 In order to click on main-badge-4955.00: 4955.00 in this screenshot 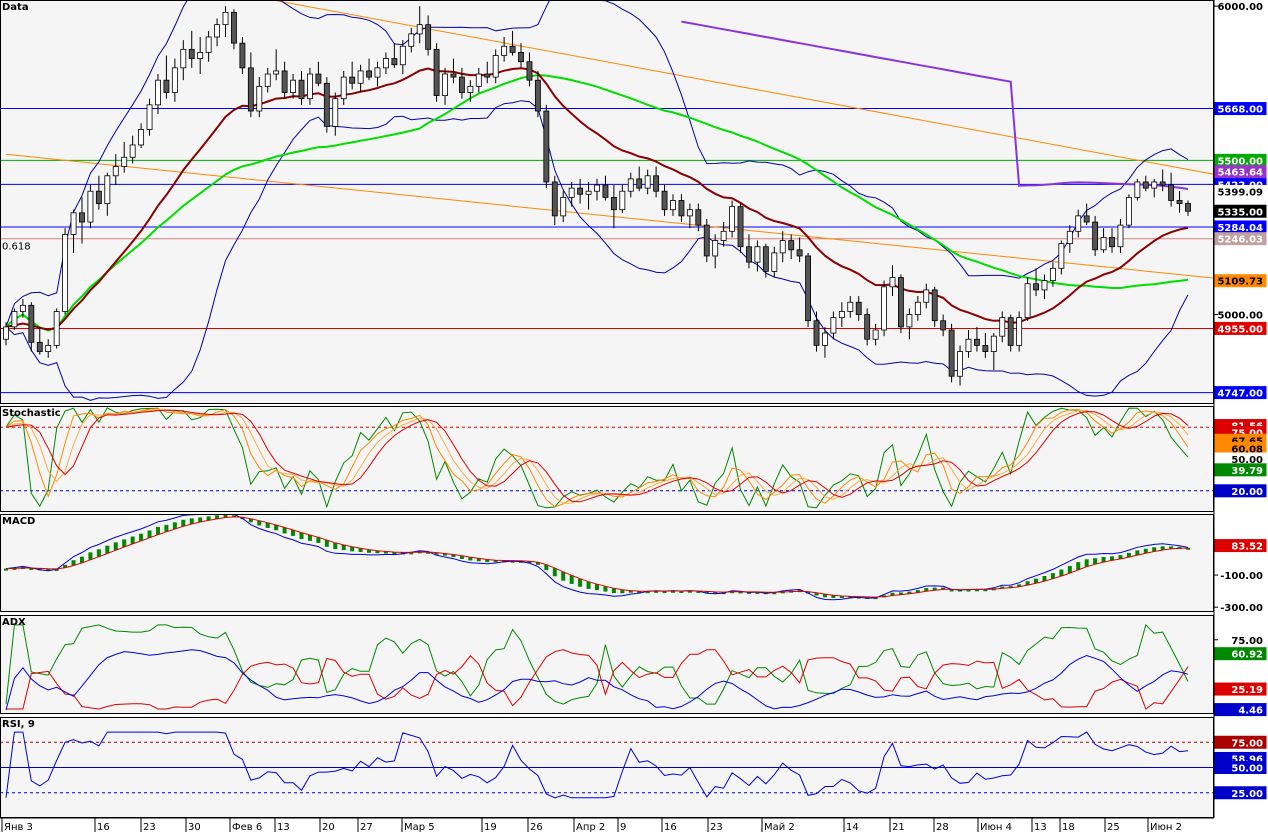, I will do `click(1240, 329)`.